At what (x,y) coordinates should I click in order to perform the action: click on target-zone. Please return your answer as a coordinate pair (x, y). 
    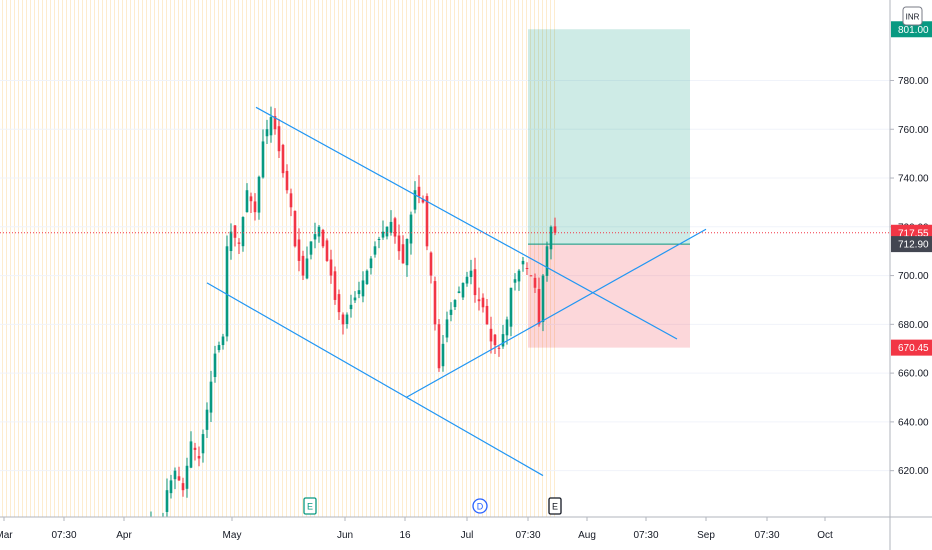
    Looking at the image, I should click on (609, 137).